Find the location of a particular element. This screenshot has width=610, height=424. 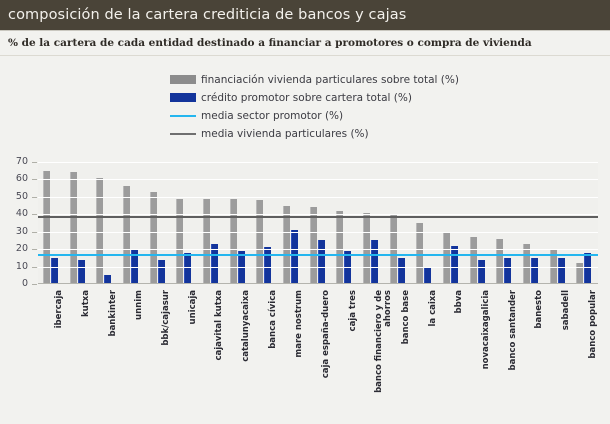

legend-label: media sector promotor (%) is located at coordinates (272, 115).